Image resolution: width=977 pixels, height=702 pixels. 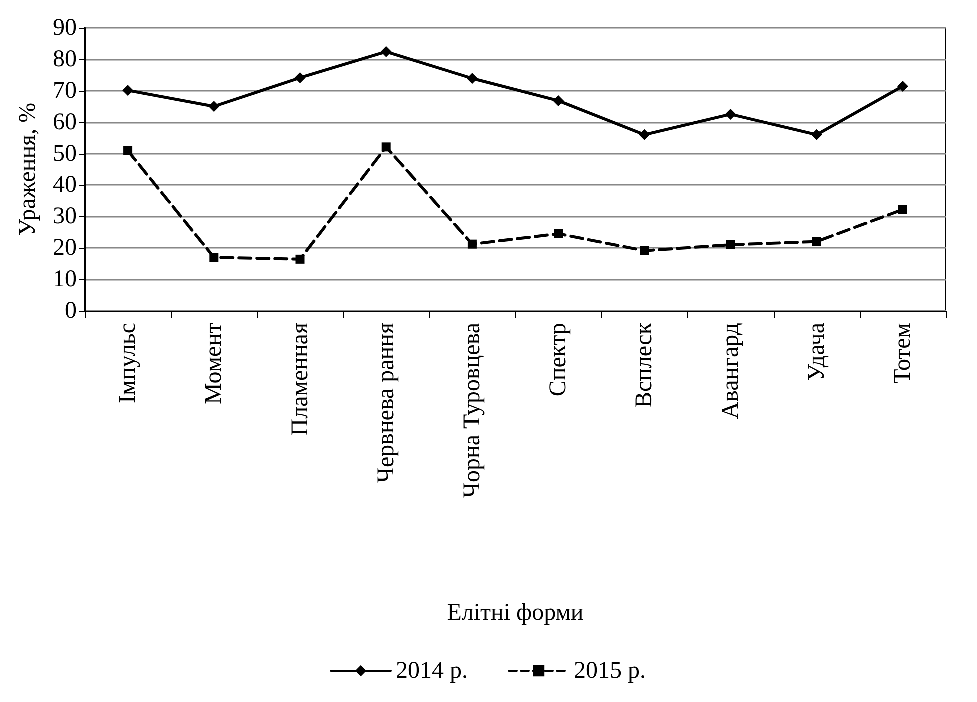 I want to click on x-axis-title: Елітні форми, so click(x=515, y=613).